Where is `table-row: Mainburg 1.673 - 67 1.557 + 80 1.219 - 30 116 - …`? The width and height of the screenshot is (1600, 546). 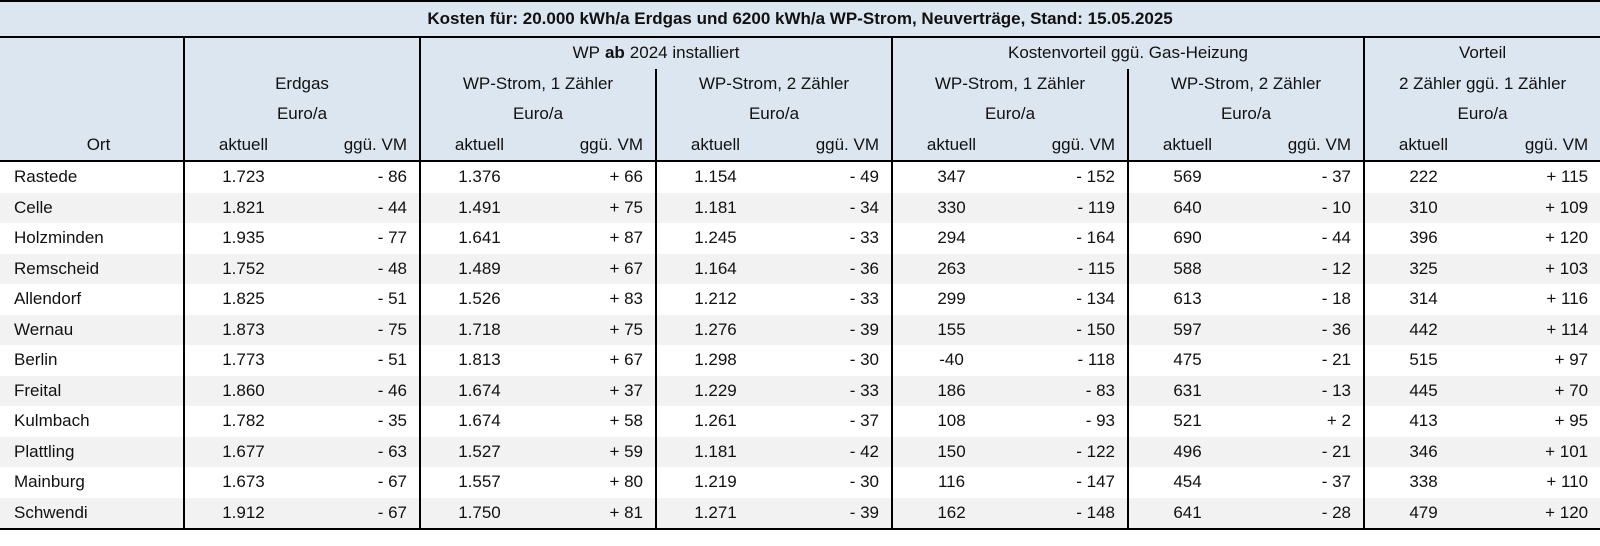
table-row: Mainburg 1.673 - 67 1.557 + 80 1.219 - 30 116 - … is located at coordinates (800, 482).